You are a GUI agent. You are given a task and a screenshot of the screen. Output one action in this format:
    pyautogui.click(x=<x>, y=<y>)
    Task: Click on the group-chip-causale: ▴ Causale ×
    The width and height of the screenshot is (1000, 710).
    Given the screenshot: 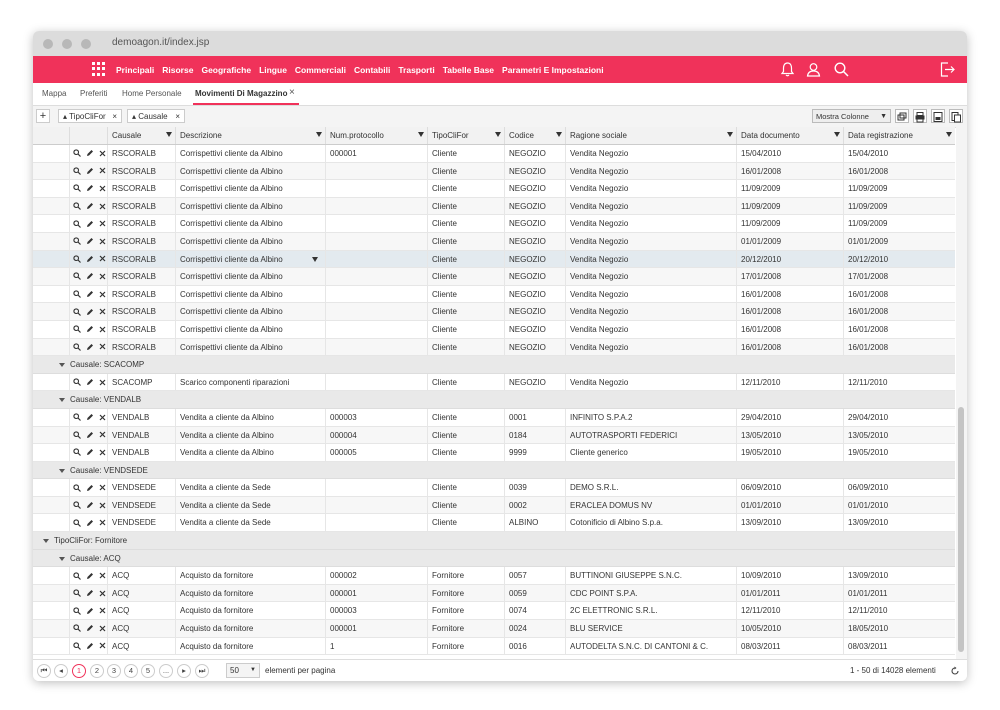 What is the action you would take?
    pyautogui.click(x=156, y=116)
    